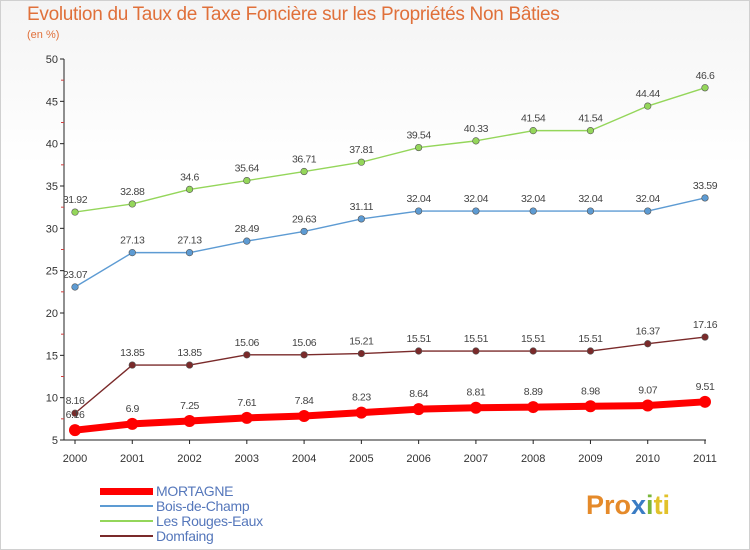 The height and width of the screenshot is (550, 750). I want to click on data-label: 39.54, so click(418, 136).